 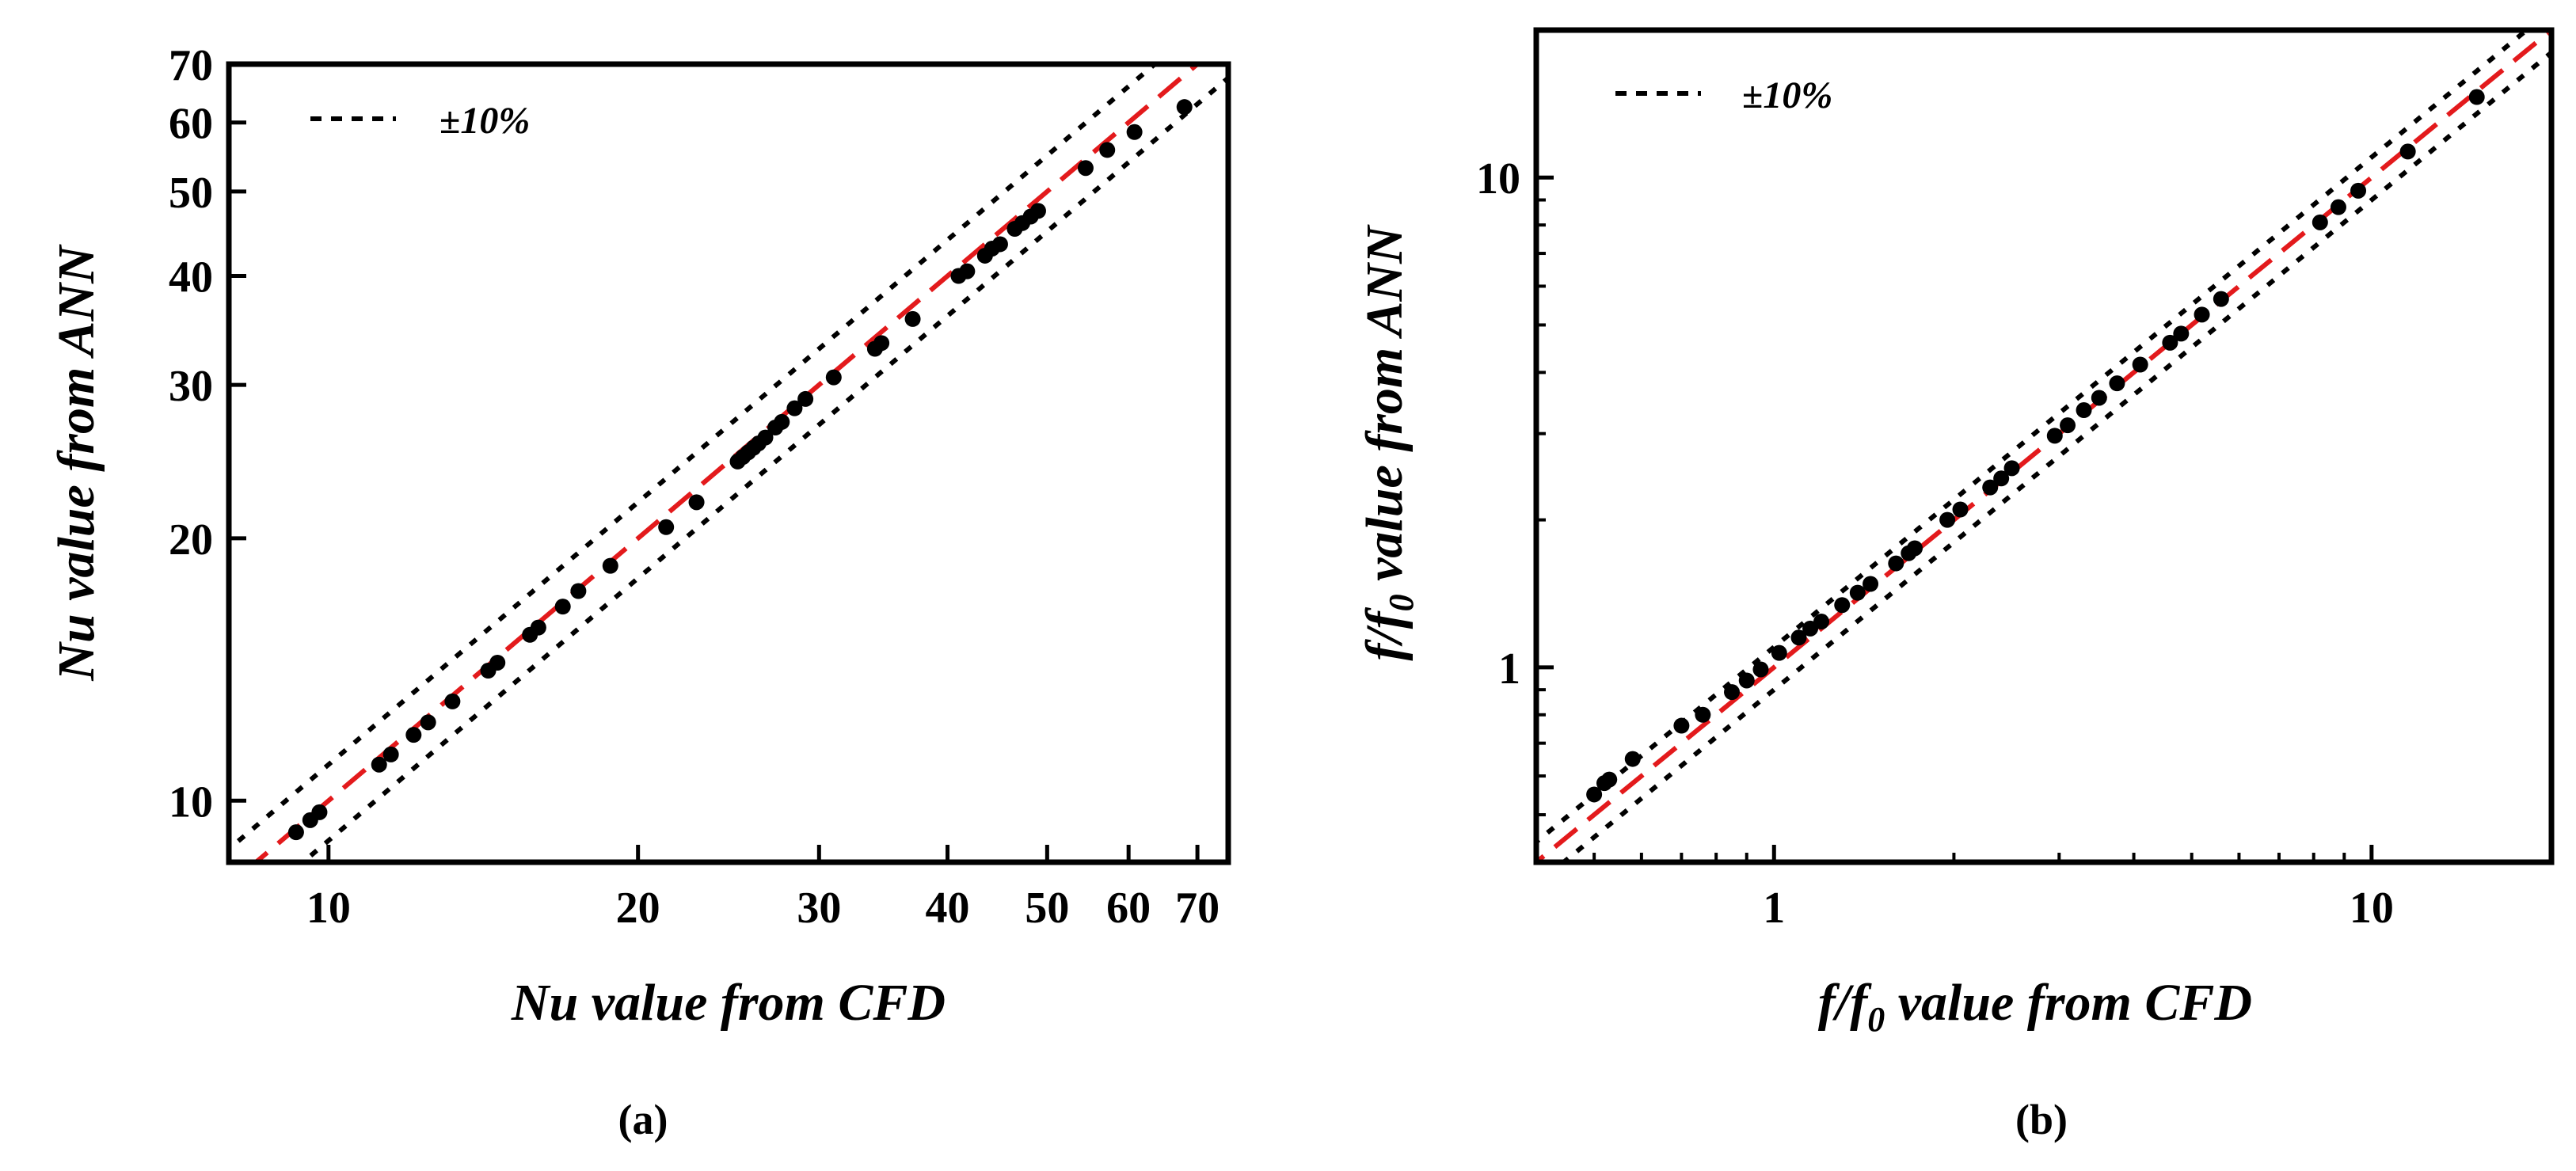 I want to click on panel-b-y-axis-label-text: f/f0 value from ANN, so click(x=1388, y=442).